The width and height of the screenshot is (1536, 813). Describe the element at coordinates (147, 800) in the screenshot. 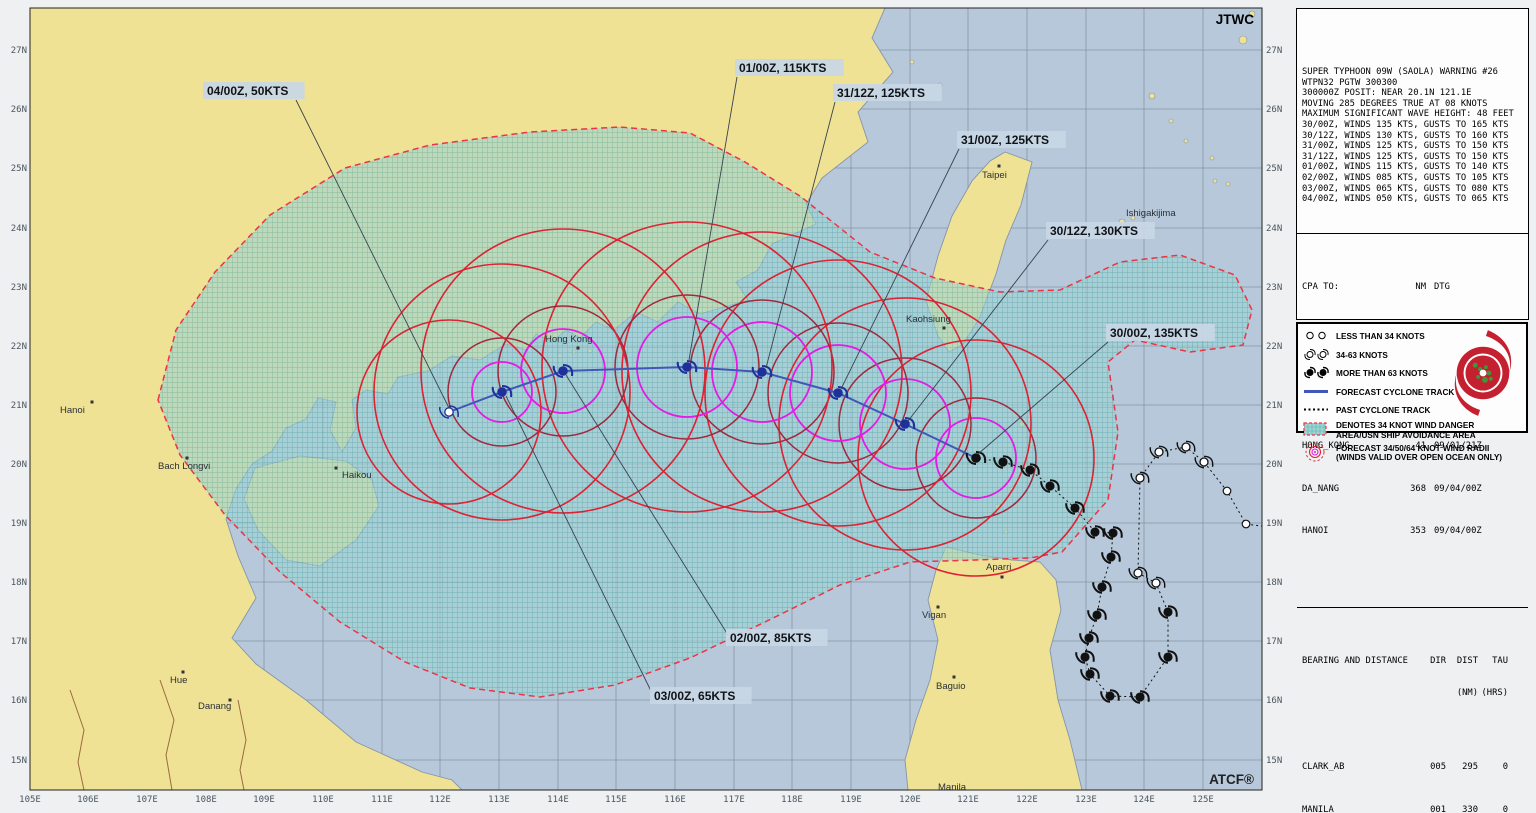

I see `lon-tick-label: 107E` at that location.